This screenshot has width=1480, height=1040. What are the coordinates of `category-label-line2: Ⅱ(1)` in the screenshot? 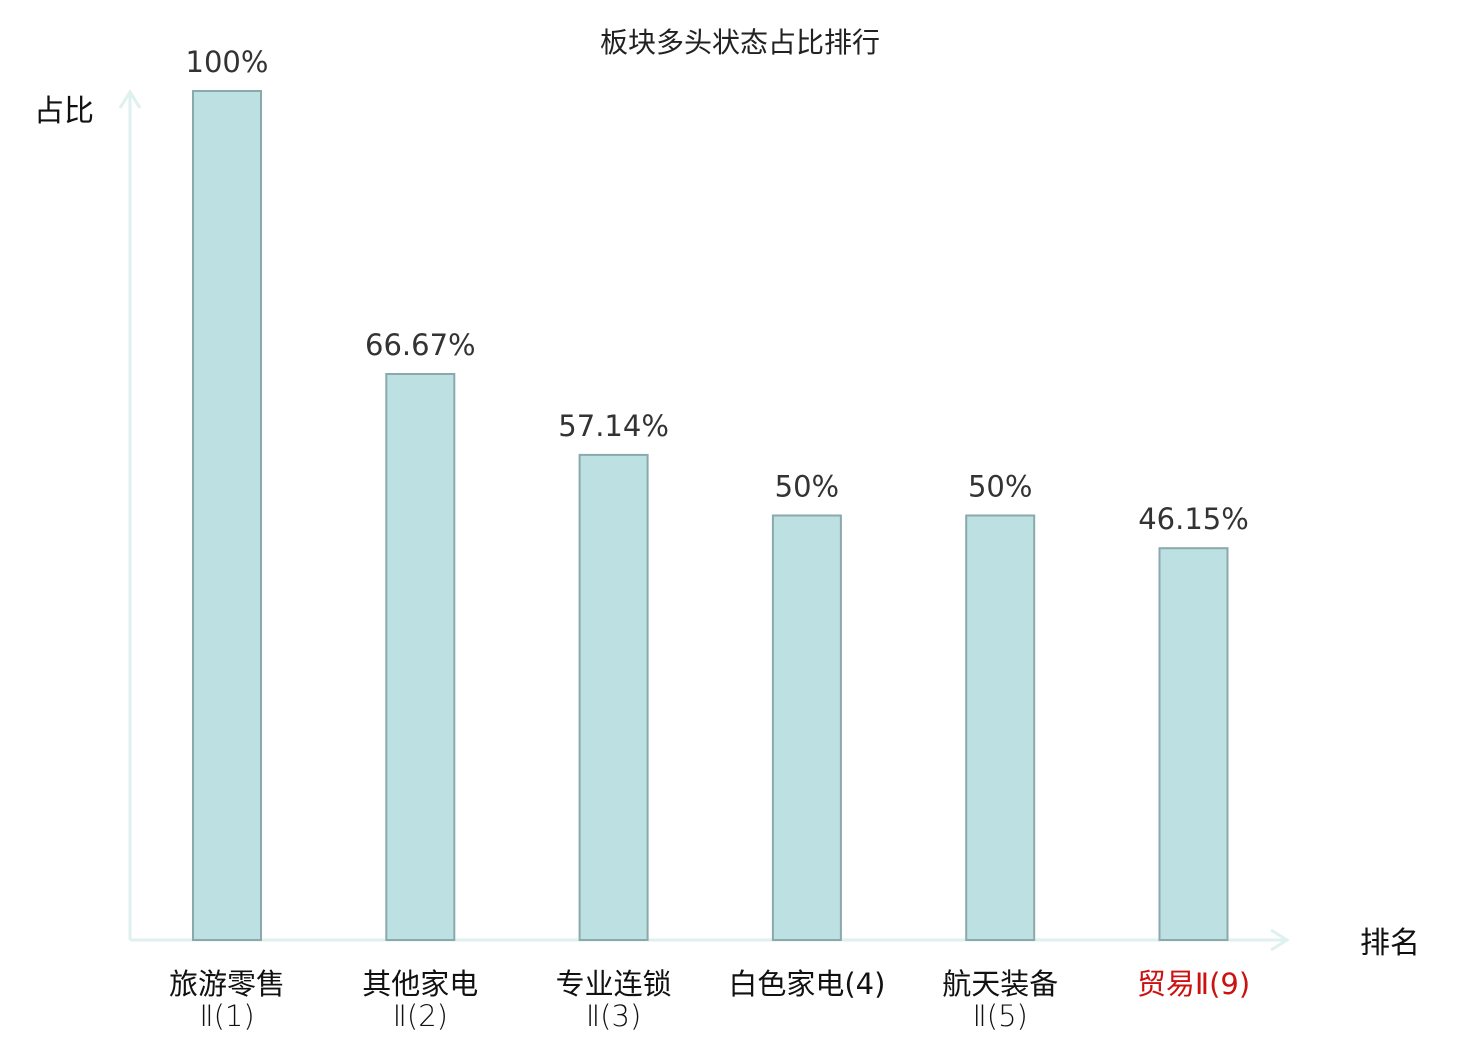 It's located at (226, 1016).